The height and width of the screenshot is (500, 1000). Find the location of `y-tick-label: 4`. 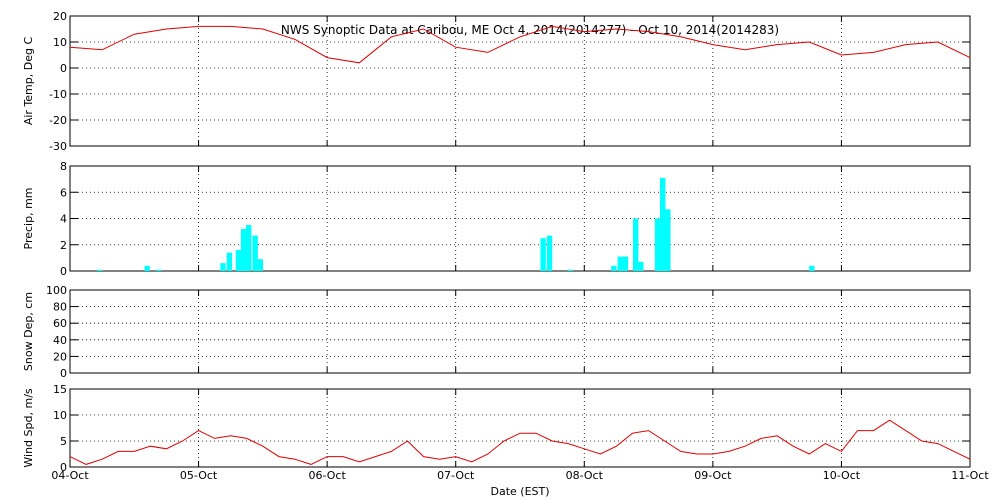

y-tick-label: 4 is located at coordinates (63, 219).